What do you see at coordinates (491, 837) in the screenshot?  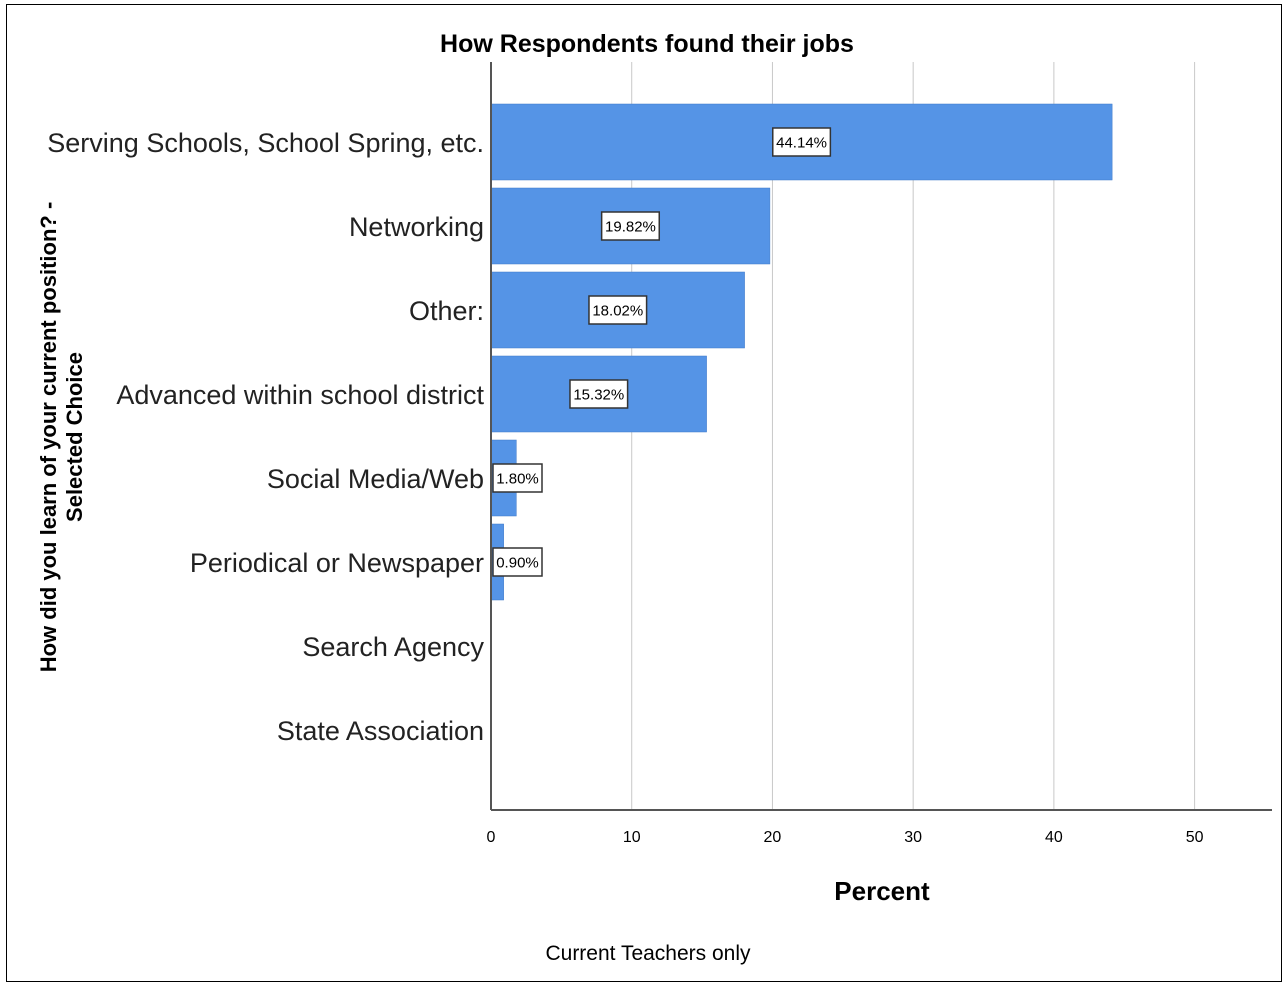 I see `x-tick-label-0: 0` at bounding box center [491, 837].